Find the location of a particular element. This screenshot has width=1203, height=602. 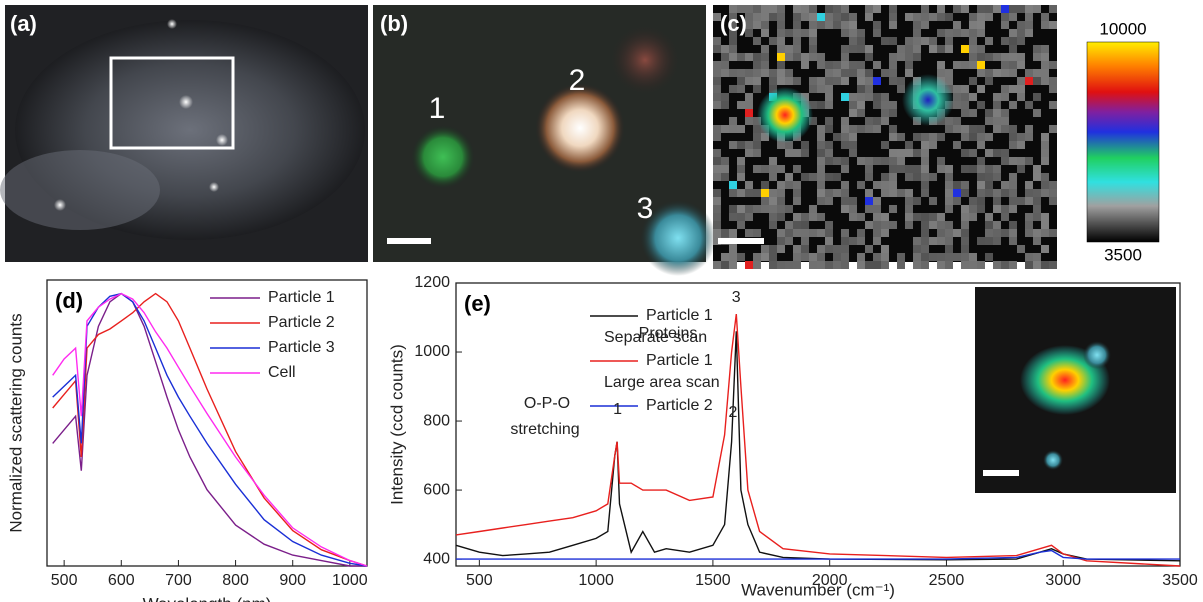

x-axis-label: Wavenumber (cm⁻¹) is located at coordinates (818, 589).